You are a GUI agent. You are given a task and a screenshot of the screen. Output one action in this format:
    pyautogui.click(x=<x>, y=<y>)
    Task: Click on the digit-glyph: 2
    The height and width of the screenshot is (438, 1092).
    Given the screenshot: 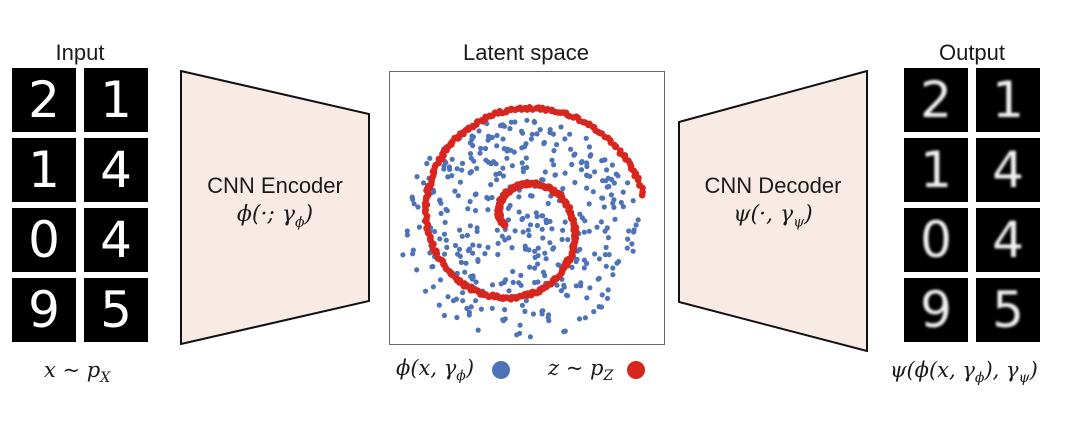 What is the action you would take?
    pyautogui.click(x=44, y=100)
    